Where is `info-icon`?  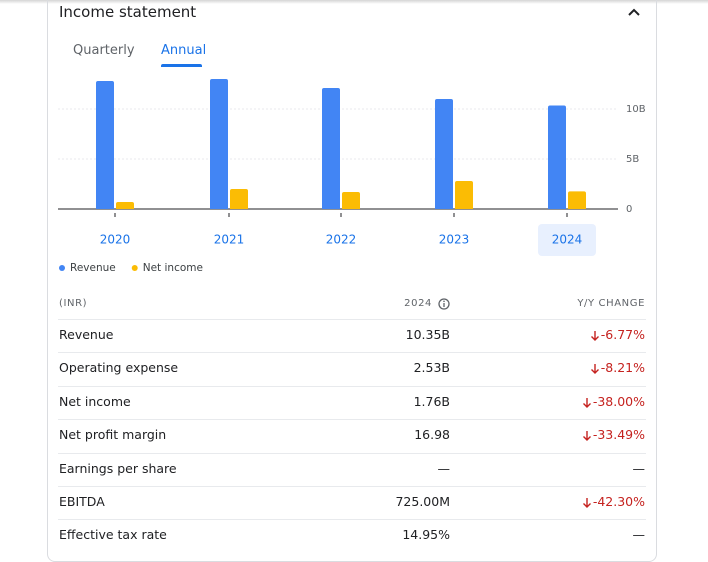 info-icon is located at coordinates (444, 304).